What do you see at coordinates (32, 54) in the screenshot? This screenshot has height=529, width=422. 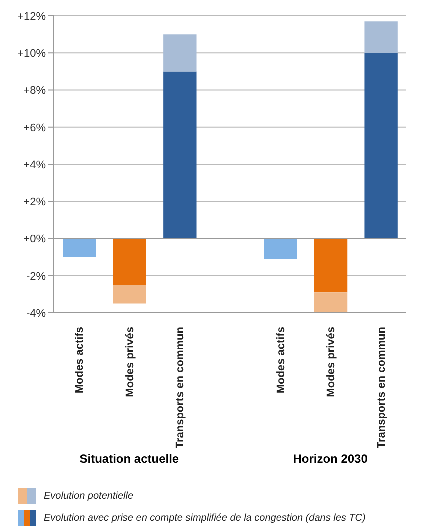 I see `y-tick-label: +10%` at bounding box center [32, 54].